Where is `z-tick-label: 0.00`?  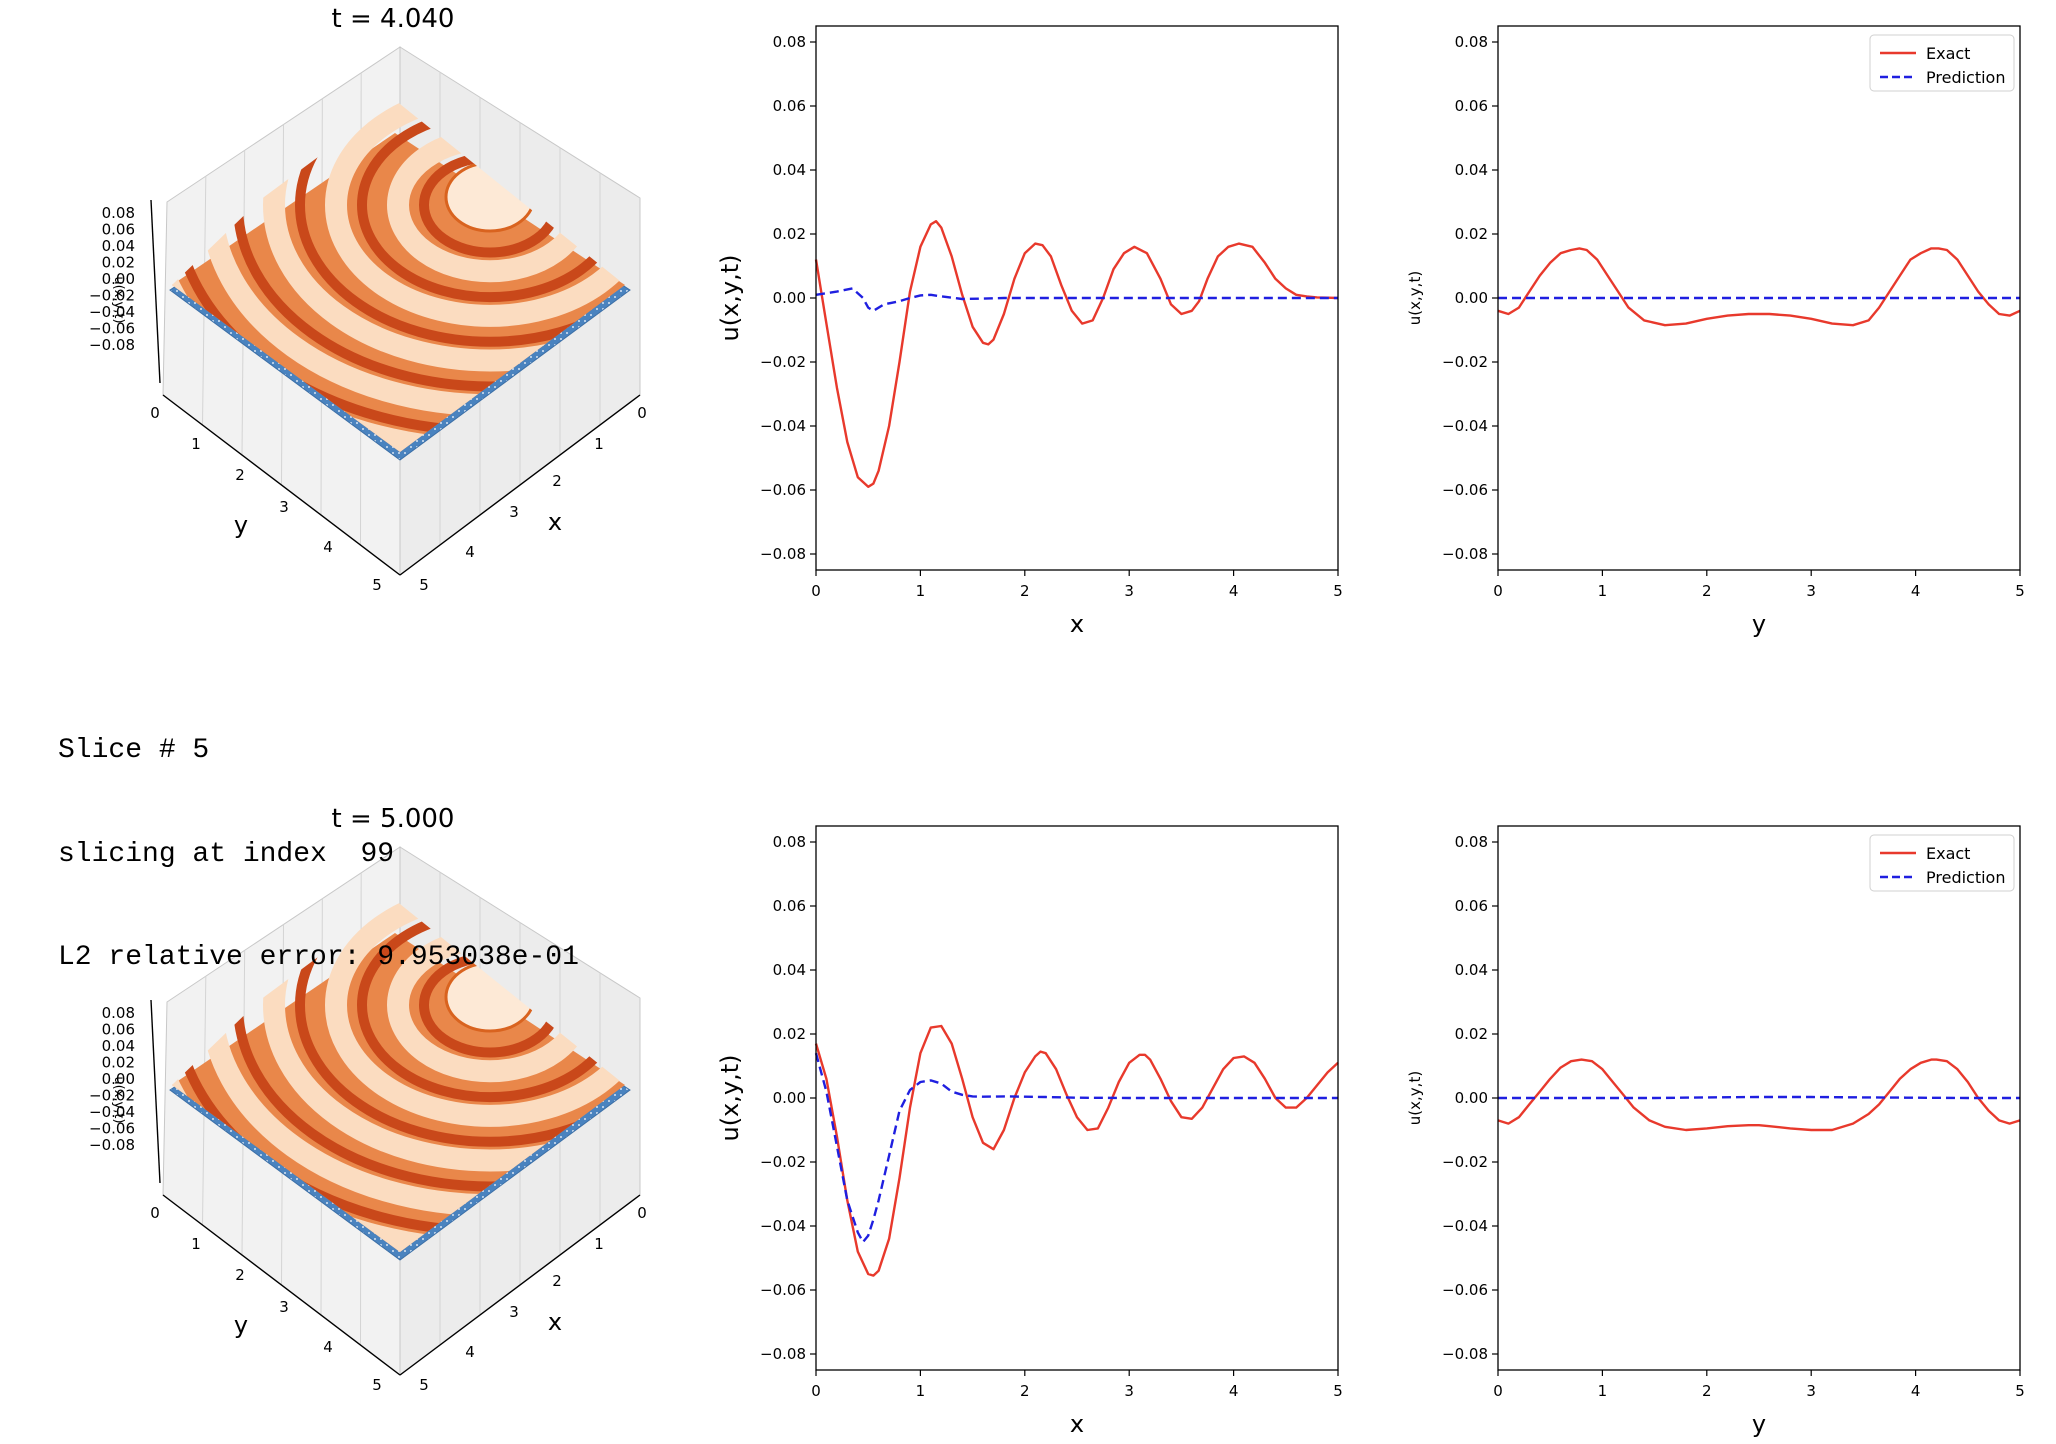
z-tick-label: 0.00 is located at coordinates (118, 279).